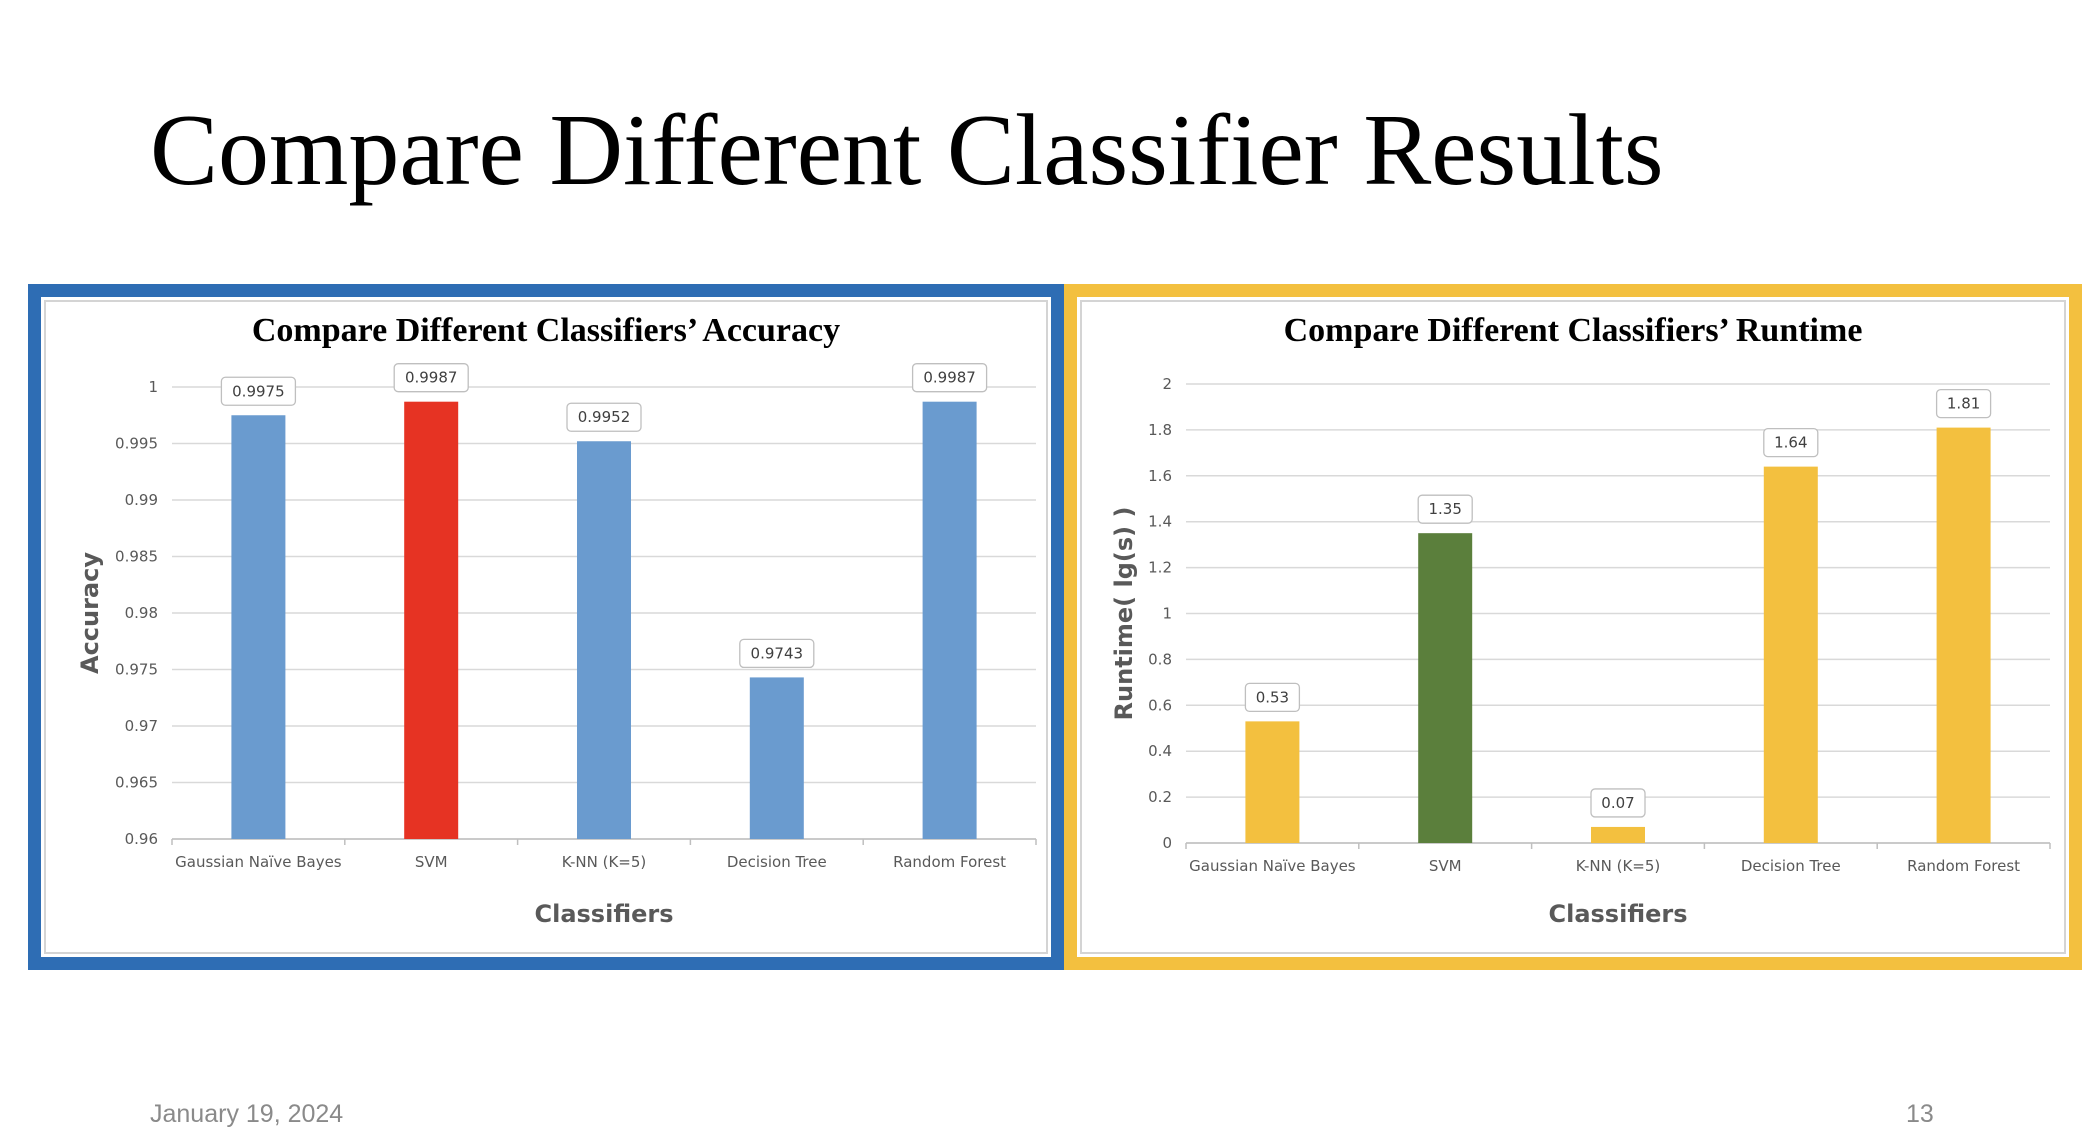 The height and width of the screenshot is (1130, 2092). What do you see at coordinates (136, 444) in the screenshot?
I see `y-tick-label: 0.995` at bounding box center [136, 444].